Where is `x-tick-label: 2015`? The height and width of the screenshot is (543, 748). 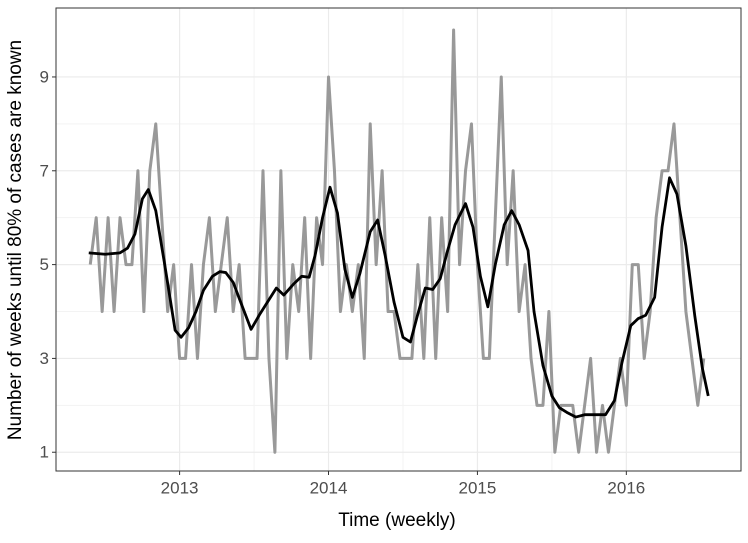
x-tick-label: 2015 is located at coordinates (478, 487).